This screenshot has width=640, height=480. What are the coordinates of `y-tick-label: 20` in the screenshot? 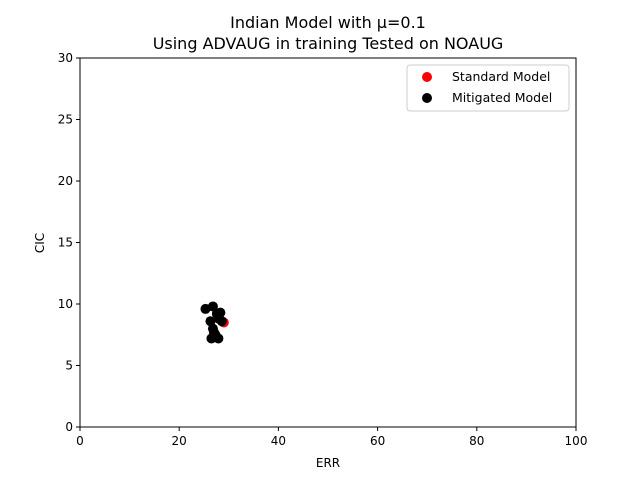 It's located at (65, 181).